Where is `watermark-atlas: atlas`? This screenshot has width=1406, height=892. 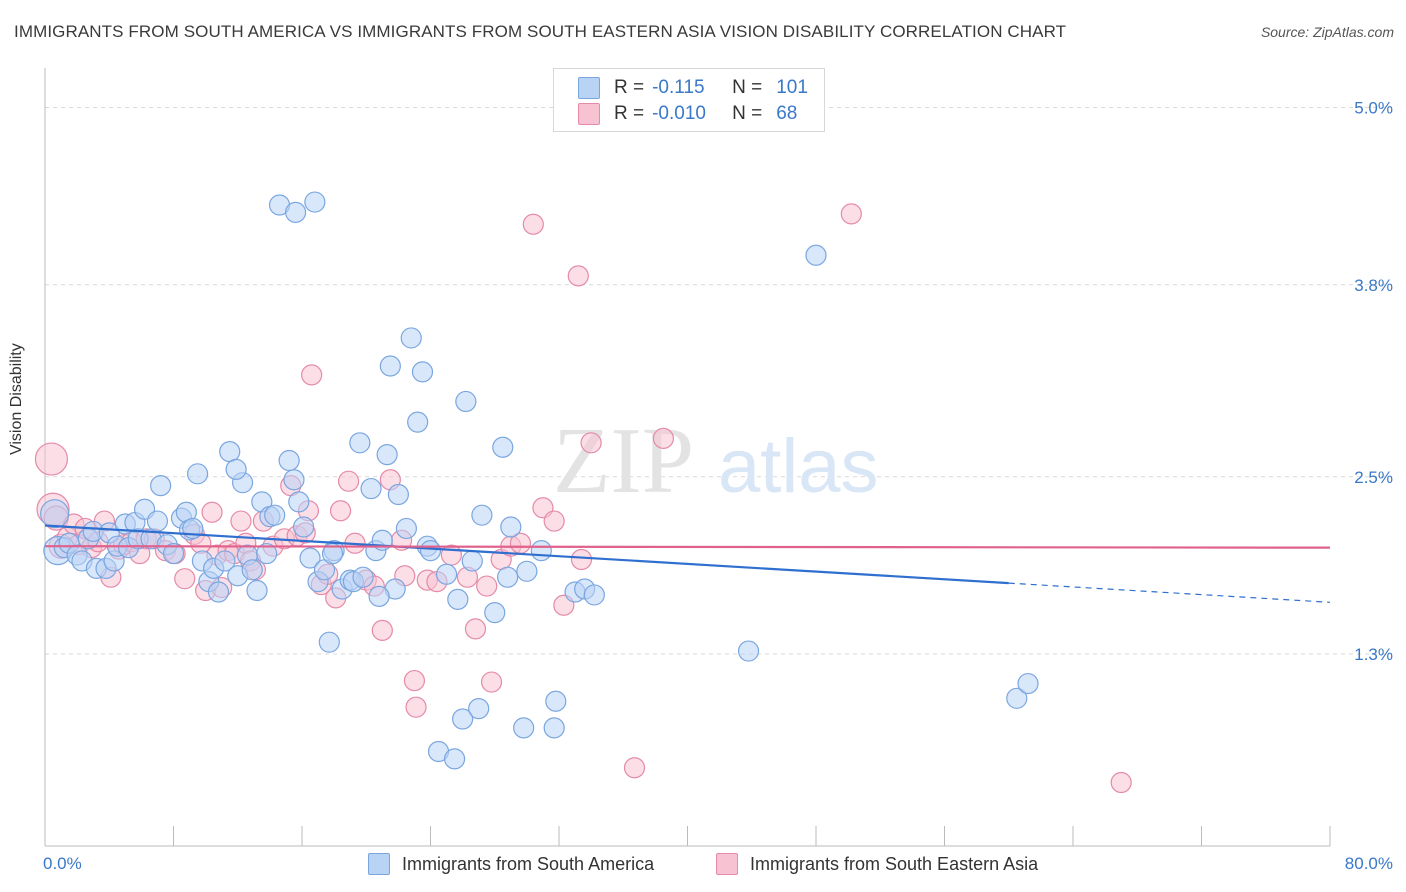 watermark-atlas: atlas is located at coordinates (798, 466).